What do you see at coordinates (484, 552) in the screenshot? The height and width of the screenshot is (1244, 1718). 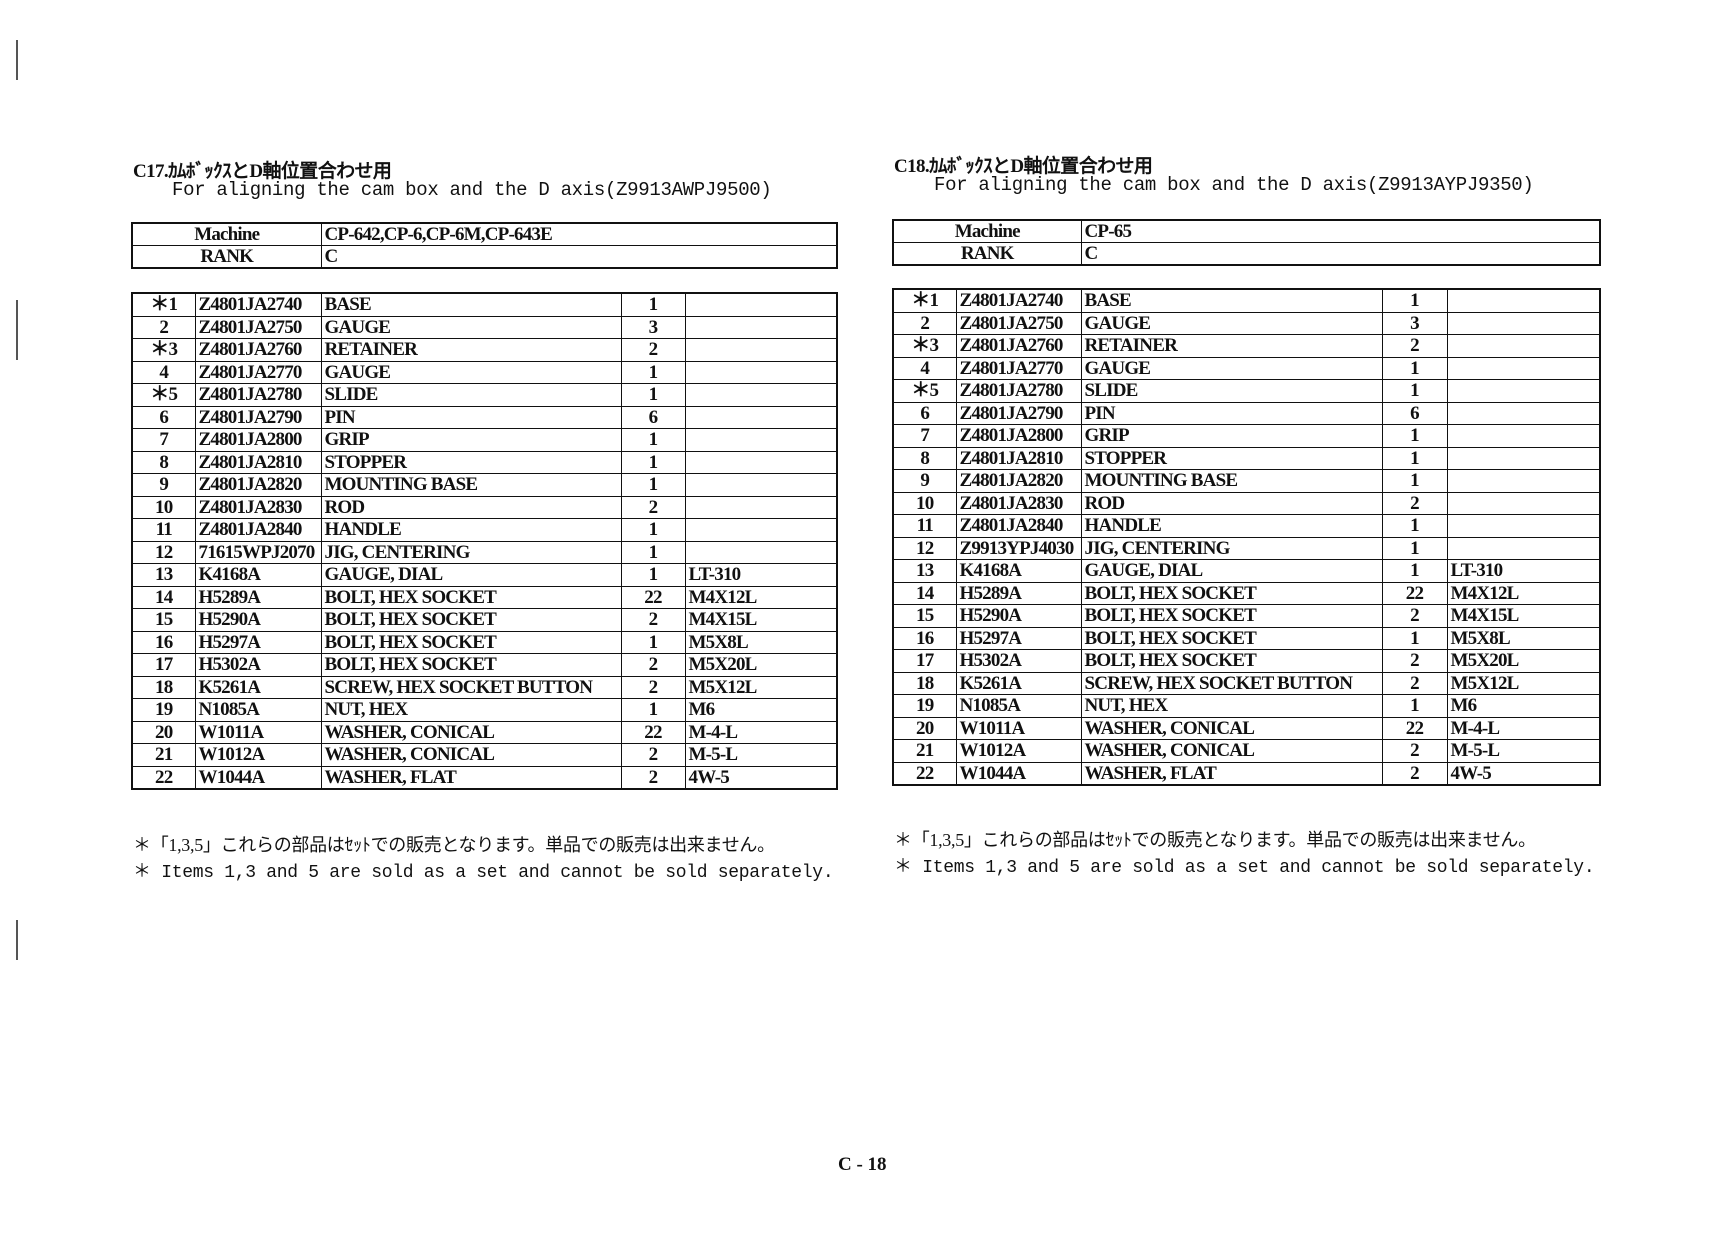 I see `table-row: 12 71615WPJ2070 JIG, CENTERING 1` at bounding box center [484, 552].